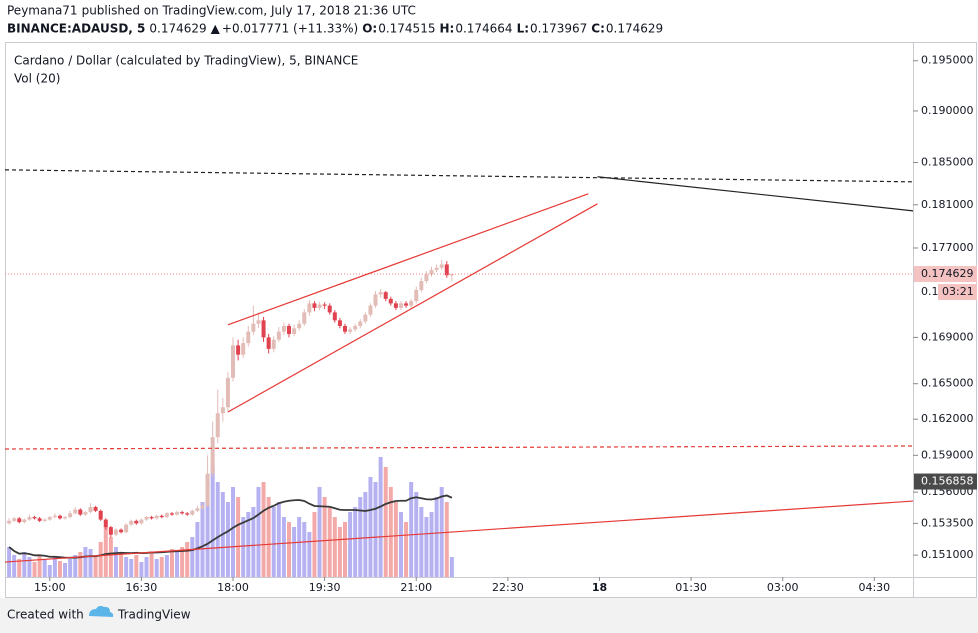  Describe the element at coordinates (216, 29) in the screenshot. I see `change-arrow: ▲` at that location.